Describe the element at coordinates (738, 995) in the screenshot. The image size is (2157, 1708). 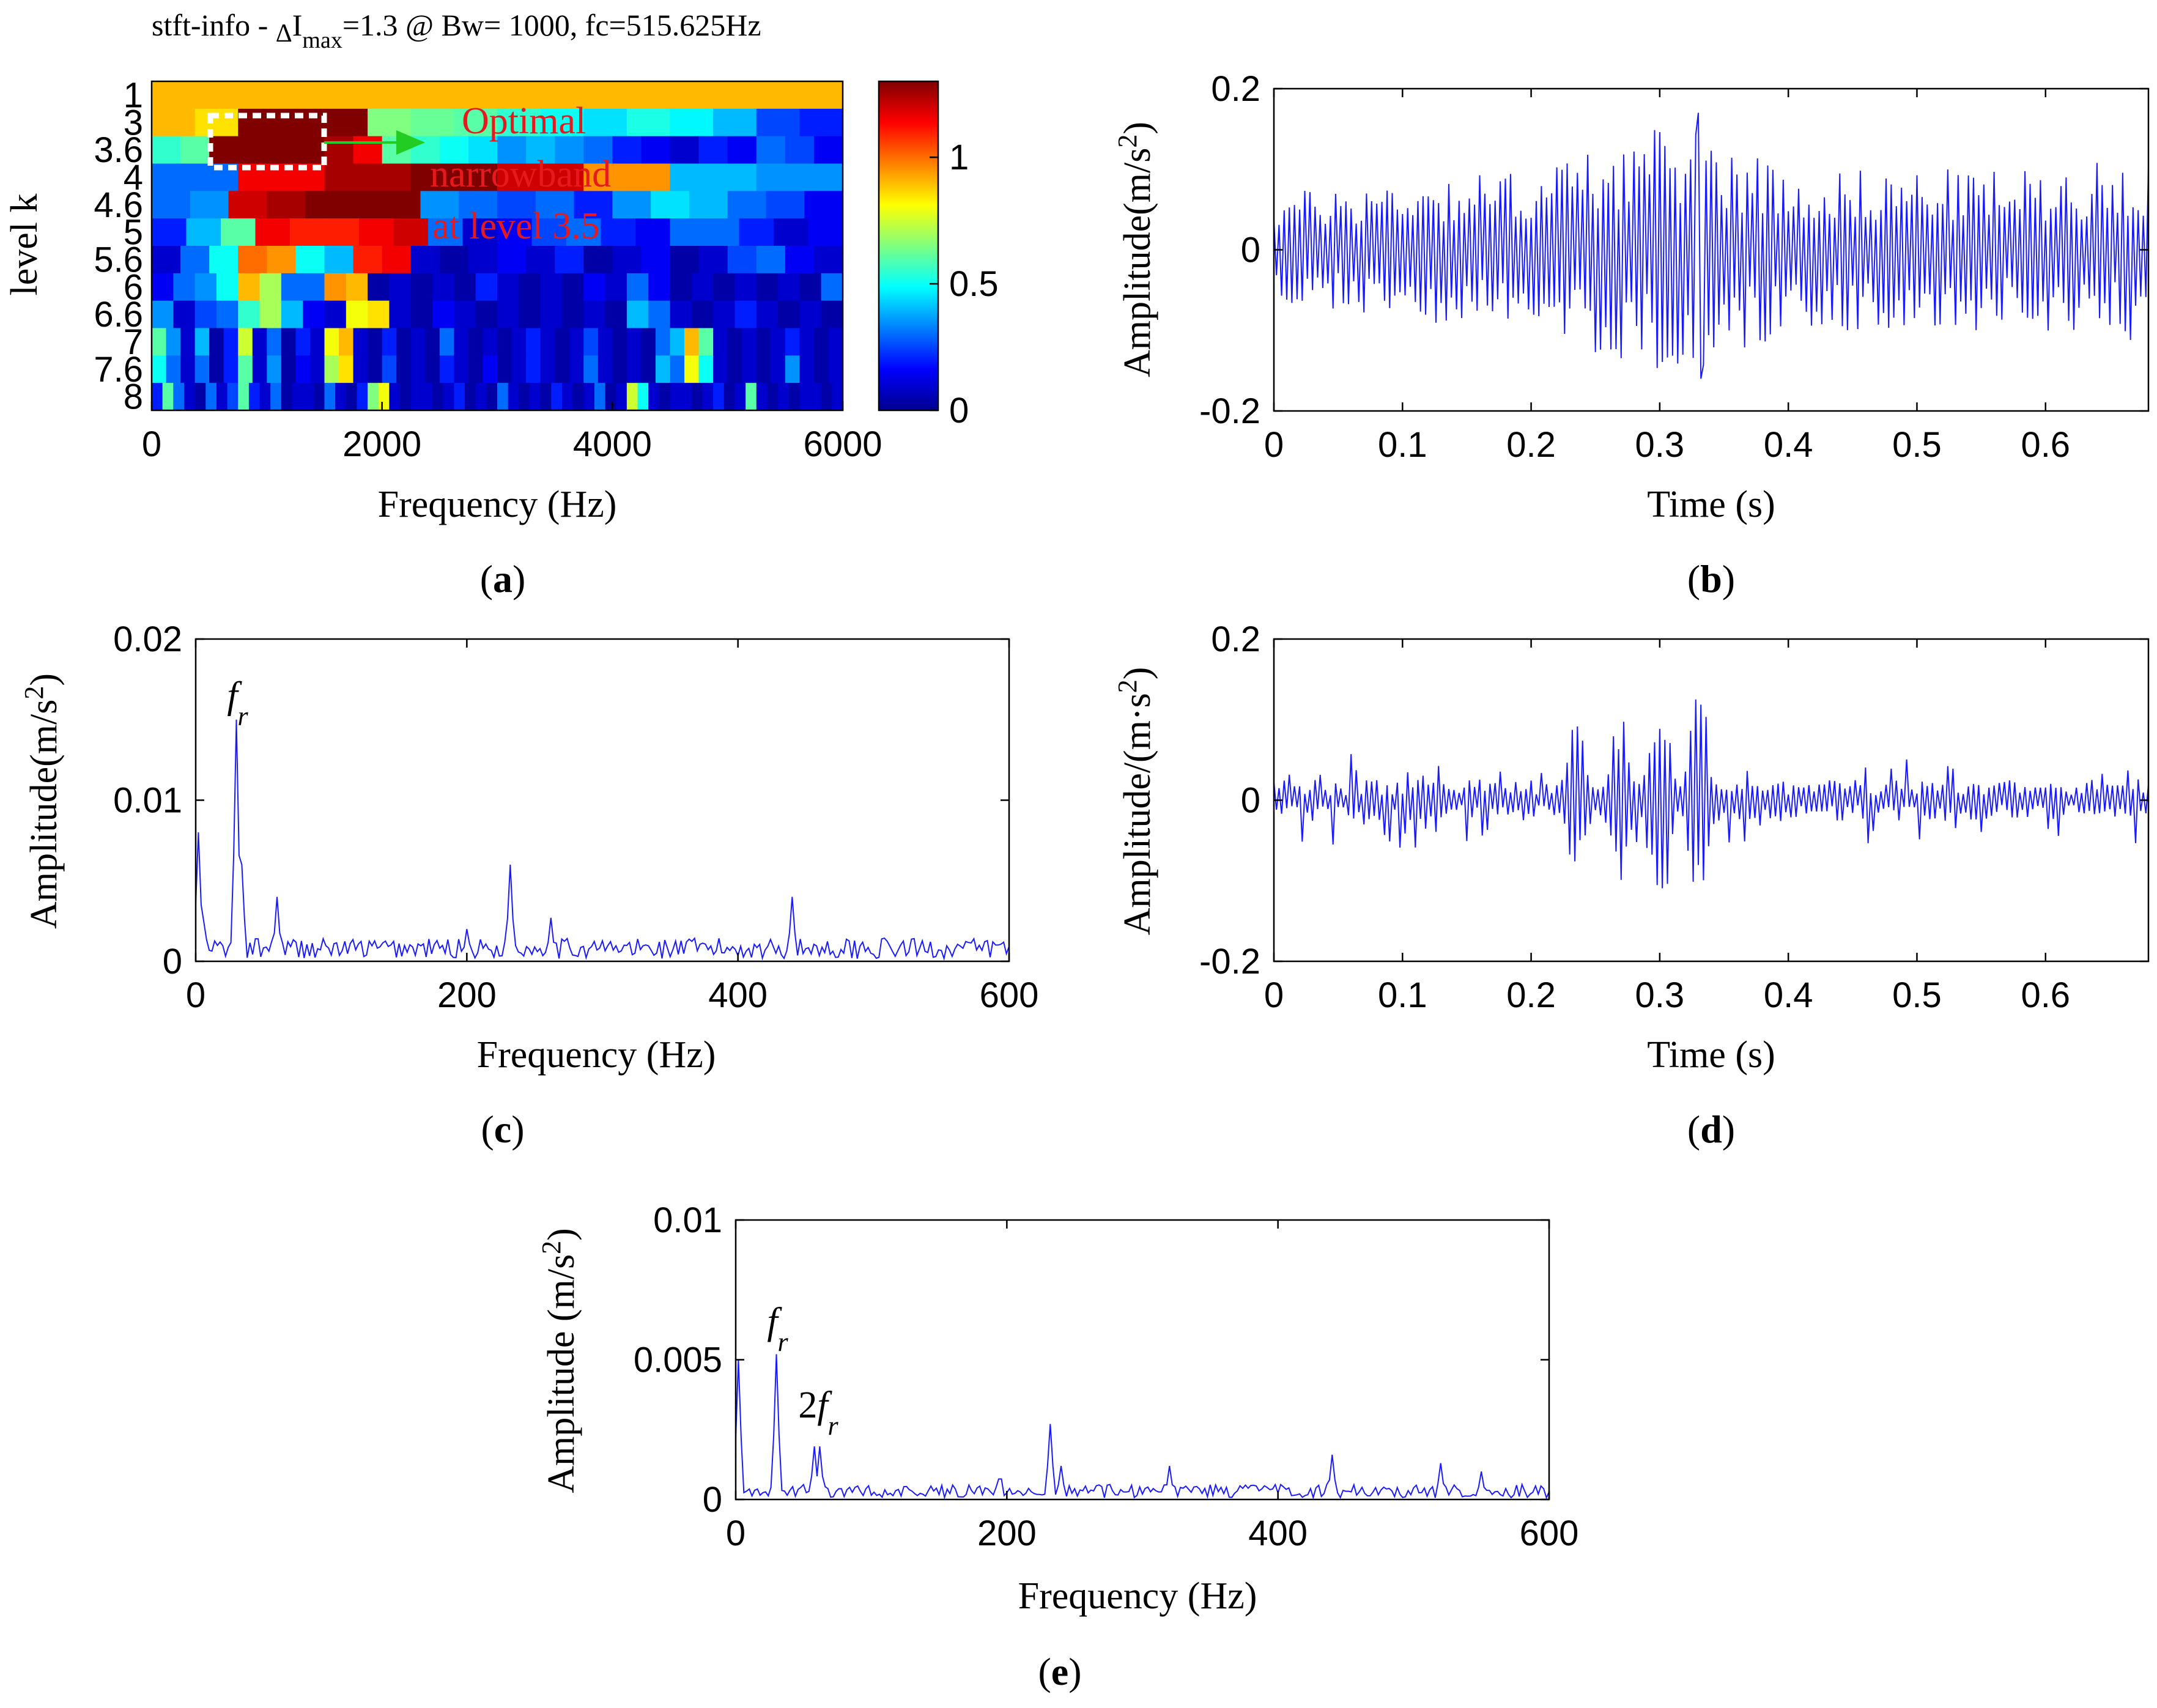
I see `x-tick-label: 400` at that location.